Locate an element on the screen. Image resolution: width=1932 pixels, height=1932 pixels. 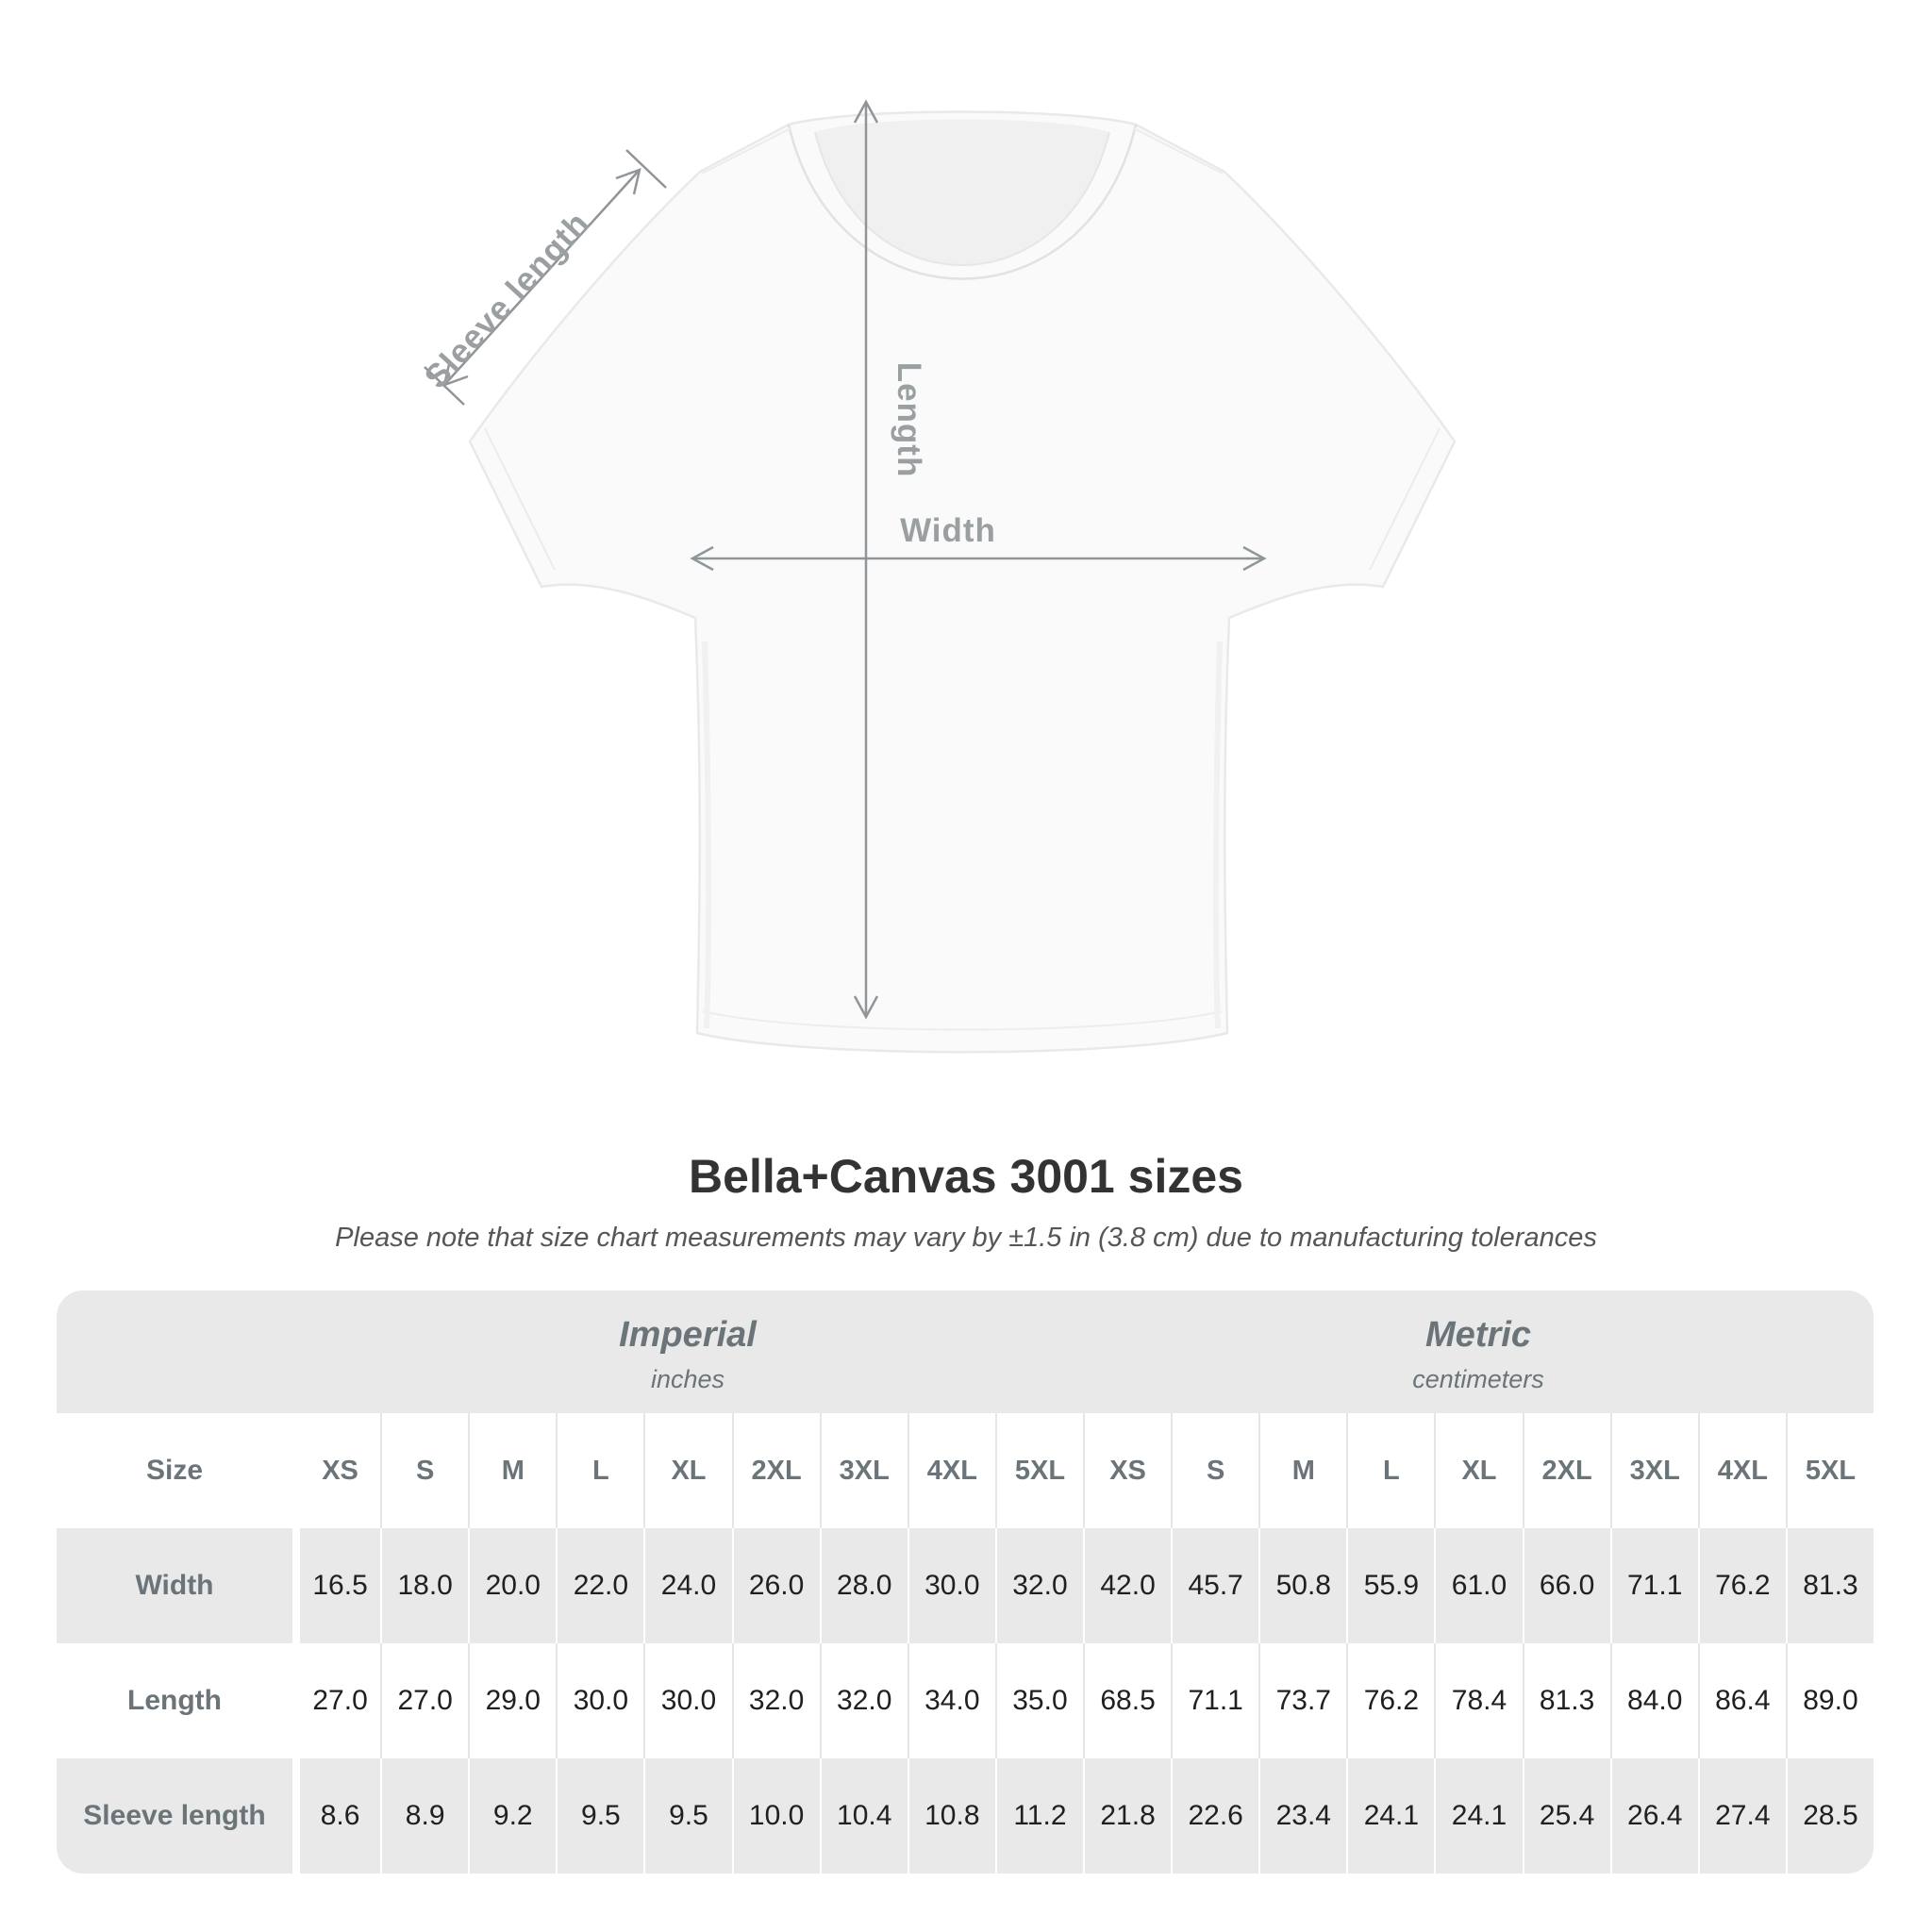
size-value-cell: 45.7 is located at coordinates (1215, 1586).